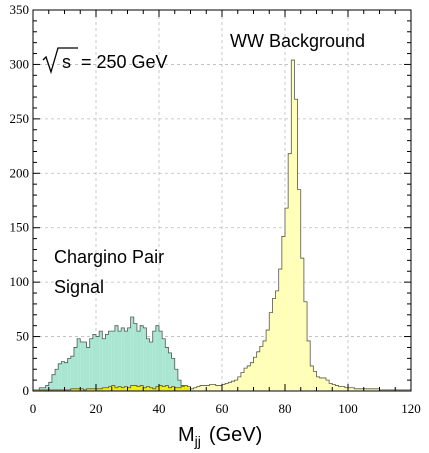  What do you see at coordinates (109, 257) in the screenshot?
I see `signal-label-line1: Chargino Pair` at bounding box center [109, 257].